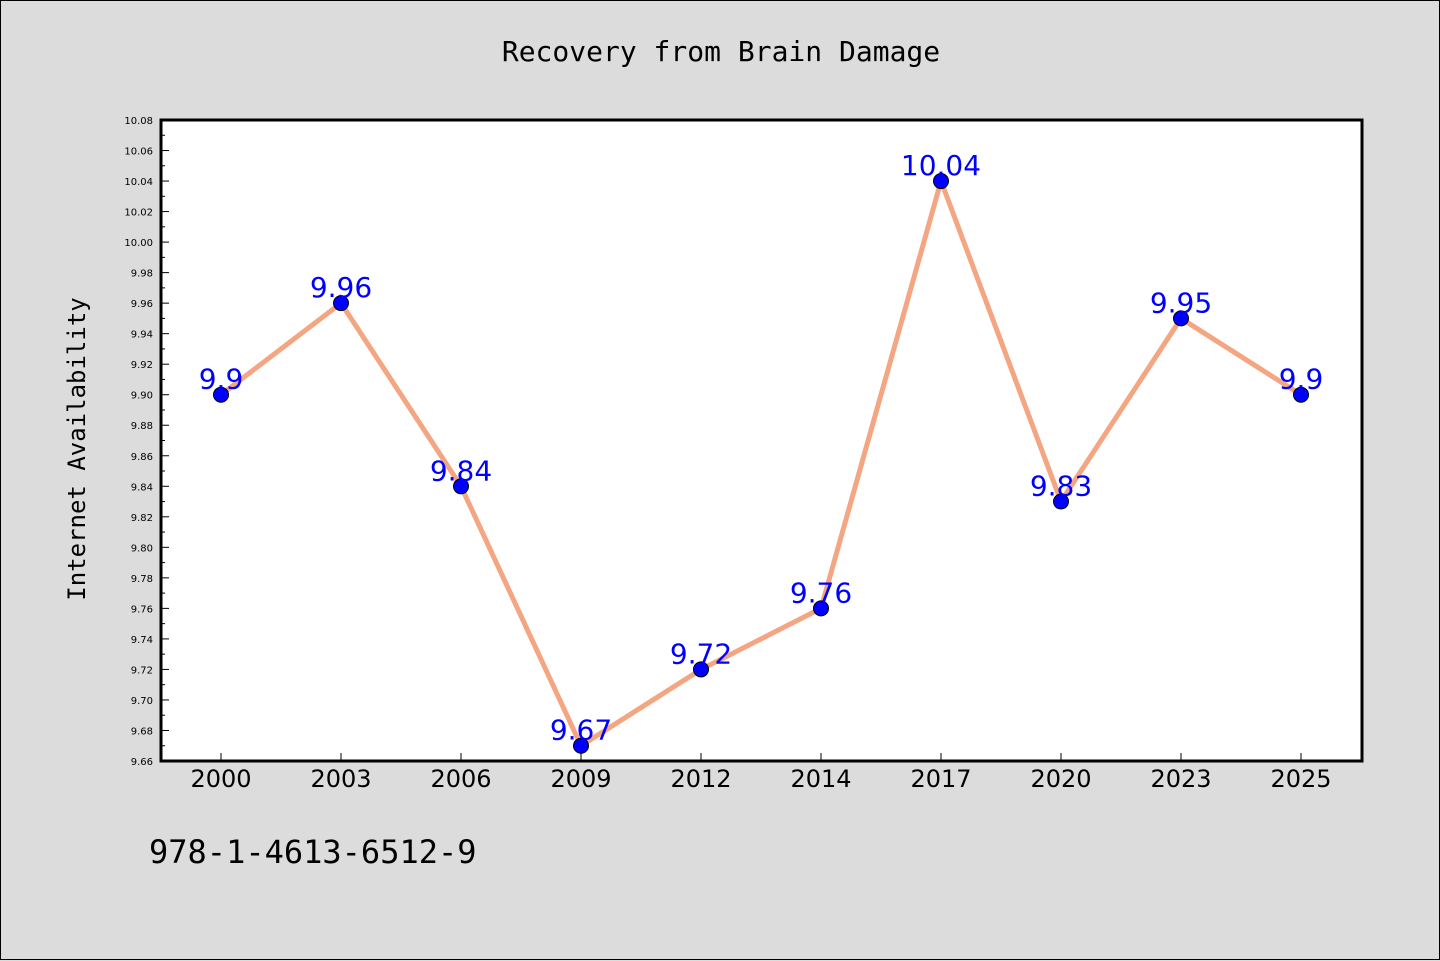  What do you see at coordinates (940, 779) in the screenshot?
I see `x-tick-label: 2017` at bounding box center [940, 779].